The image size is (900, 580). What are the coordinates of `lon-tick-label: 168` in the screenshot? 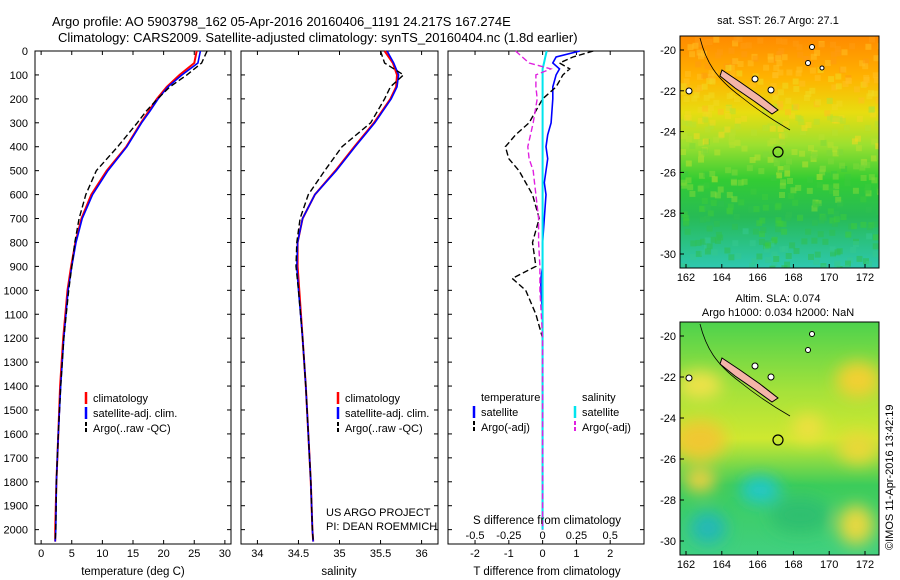 It's located at (793, 278).